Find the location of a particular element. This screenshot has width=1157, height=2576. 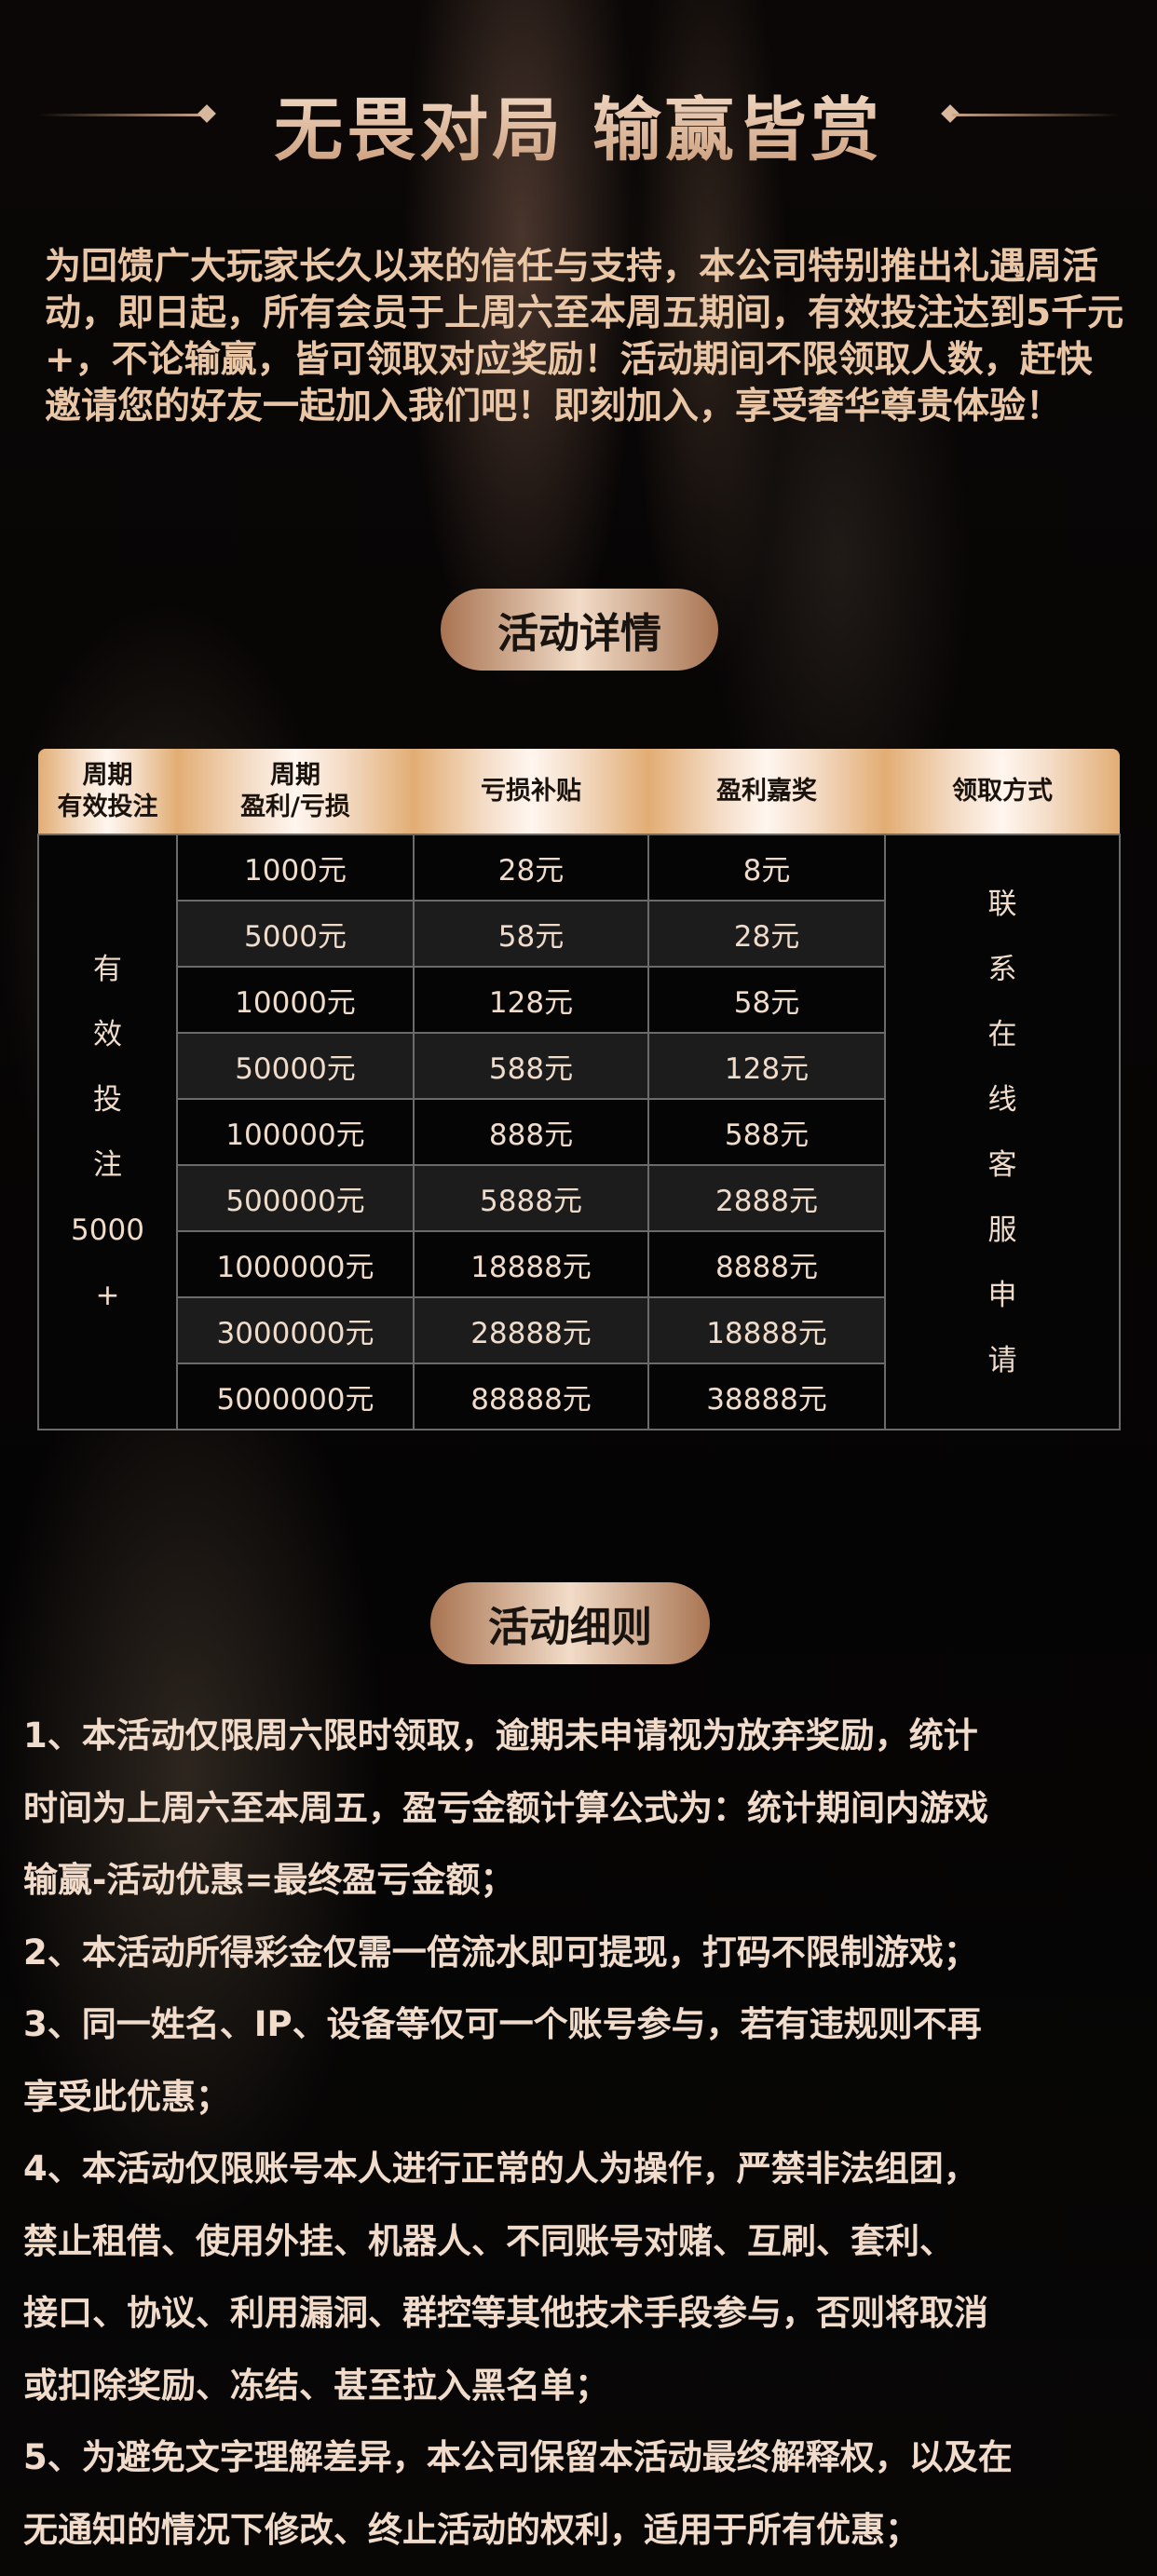

rule-item: 3、同一姓名、IP、设备等仅可一个账号参与，若有违规则不再 享受此优惠； is located at coordinates (582, 2060).